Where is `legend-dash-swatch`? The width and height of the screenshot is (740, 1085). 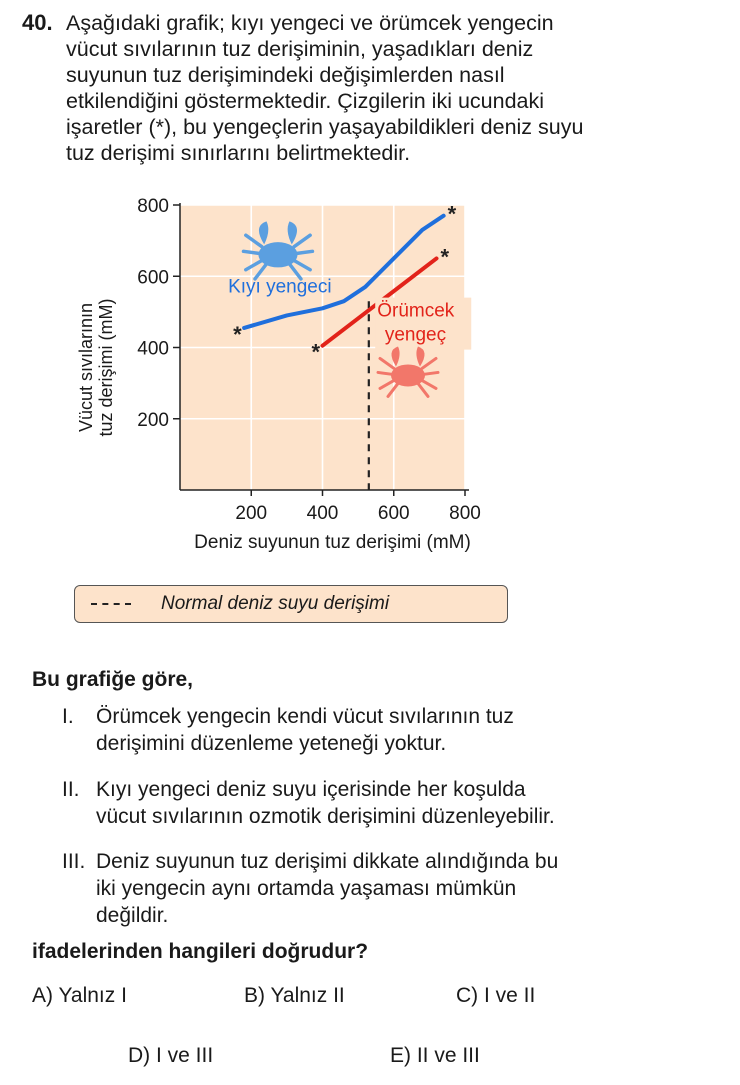 legend-dash-swatch is located at coordinates (111, 604).